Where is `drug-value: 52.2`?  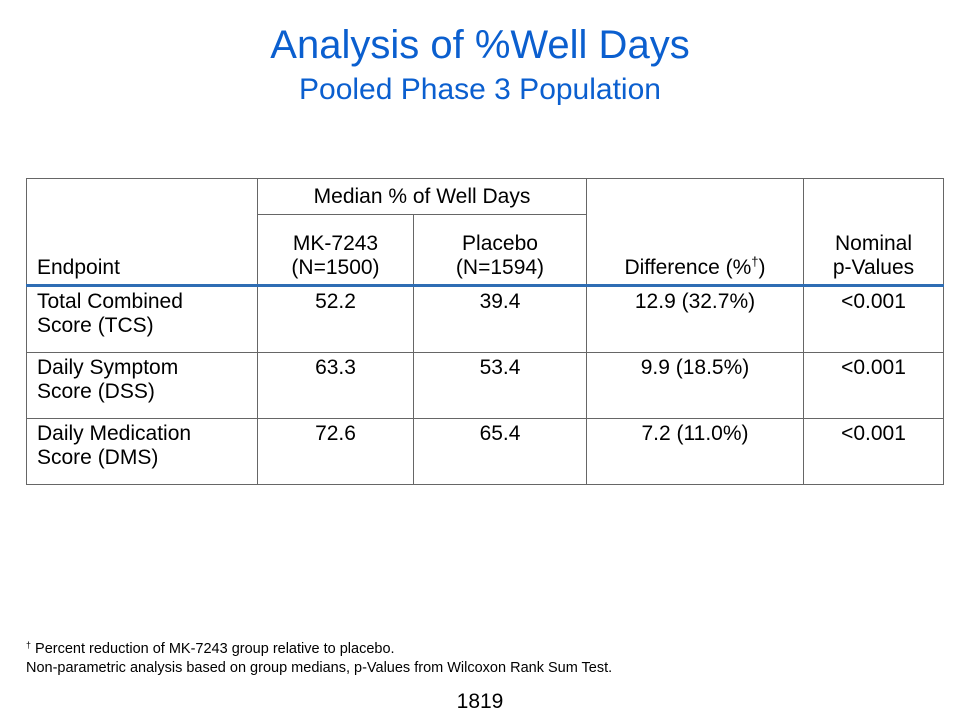 drug-value: 52.2 is located at coordinates (335, 319).